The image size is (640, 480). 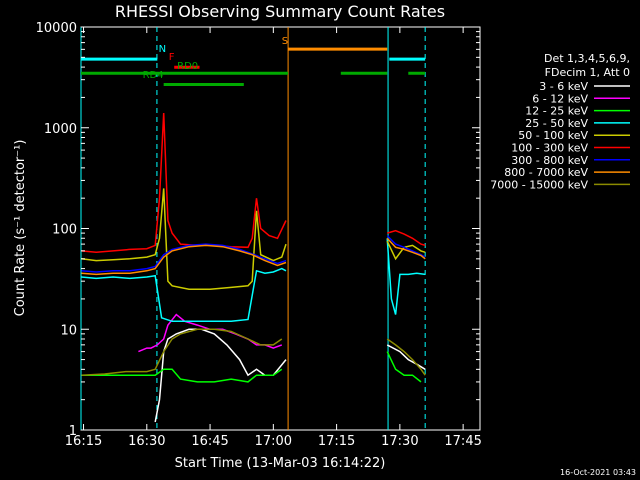 What do you see at coordinates (587, 58) in the screenshot?
I see `legend-header-line-1: Det 1,3,4,5,6,9,` at bounding box center [587, 58].